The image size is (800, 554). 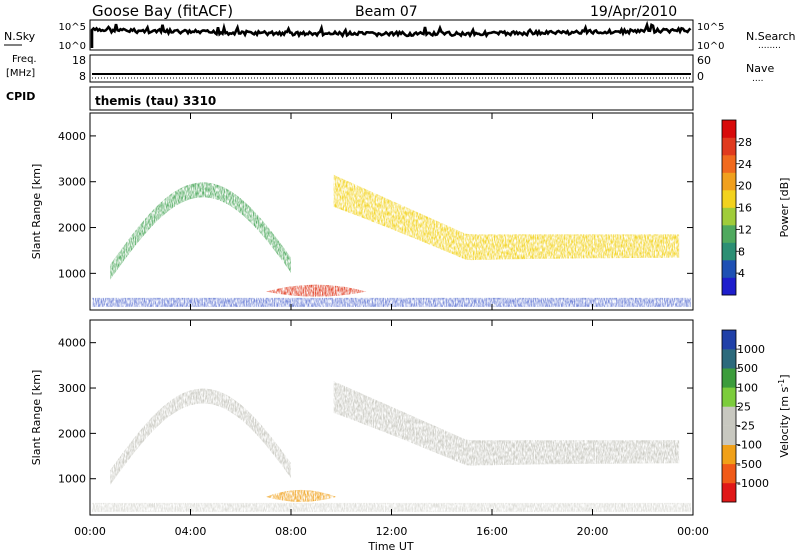 I want to click on colorbar-tick-label: 1000, so click(x=751, y=349).